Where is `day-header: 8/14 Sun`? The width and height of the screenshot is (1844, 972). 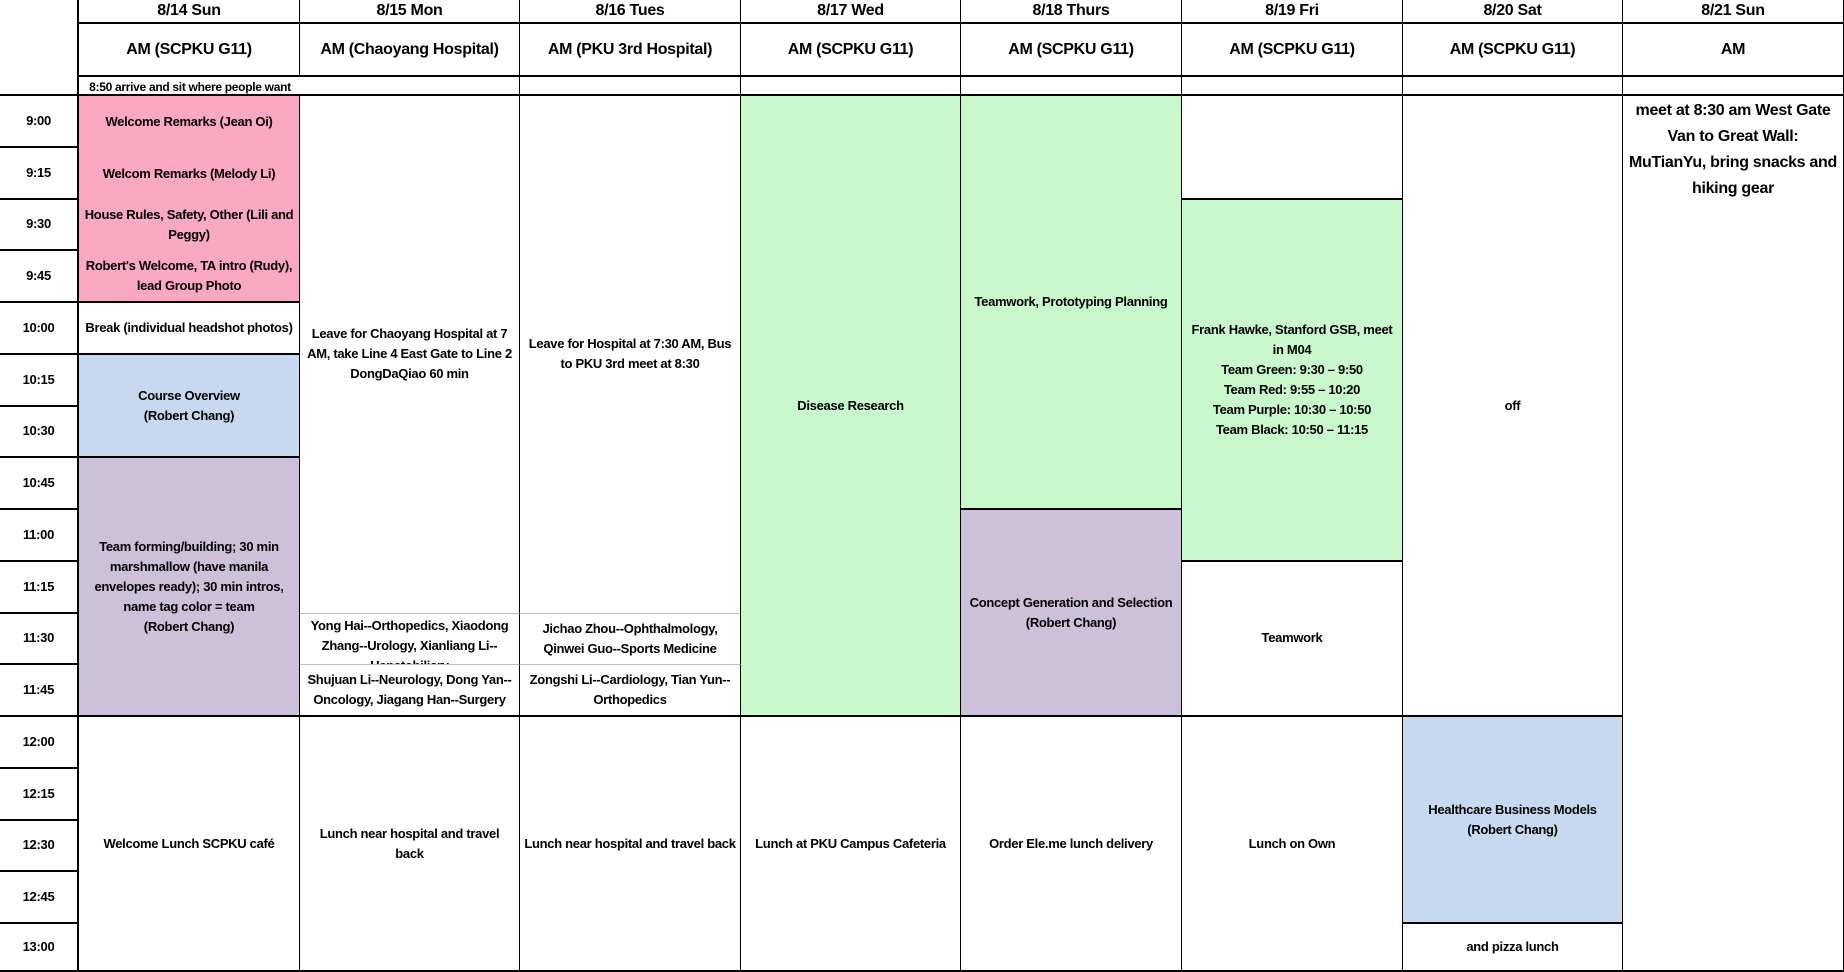 day-header: 8/14 Sun is located at coordinates (189, 12).